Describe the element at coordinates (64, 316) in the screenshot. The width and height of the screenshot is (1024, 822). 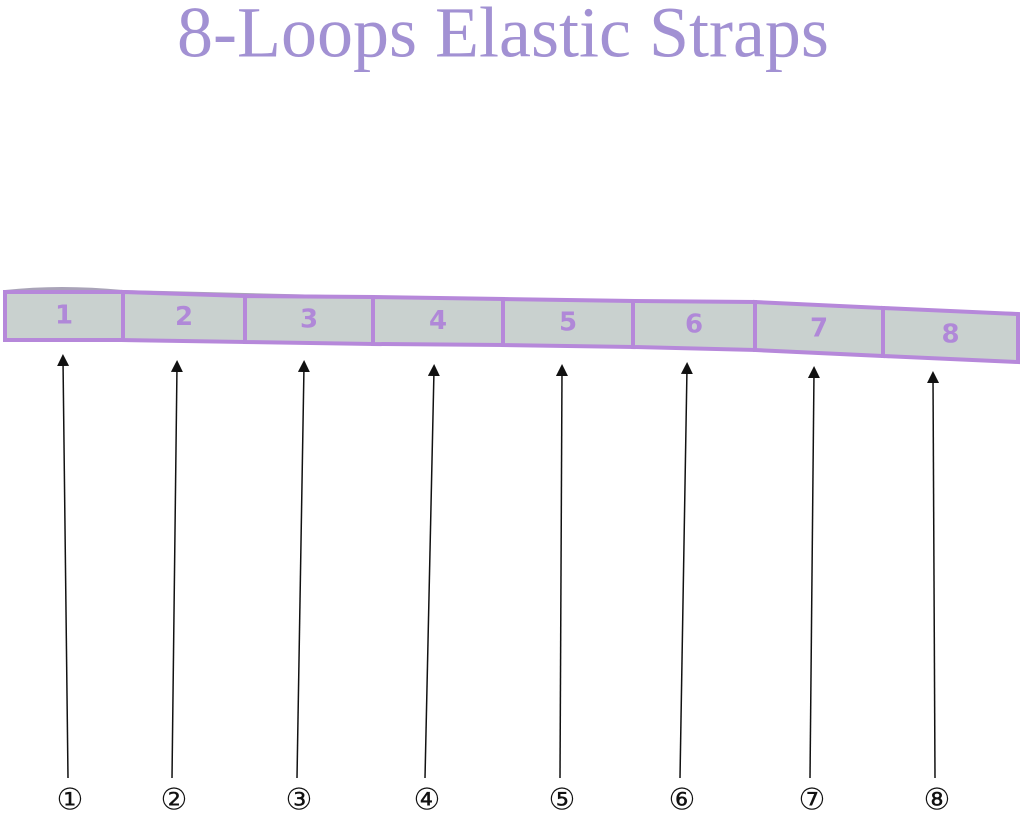
I see `loop-number: 1` at that location.